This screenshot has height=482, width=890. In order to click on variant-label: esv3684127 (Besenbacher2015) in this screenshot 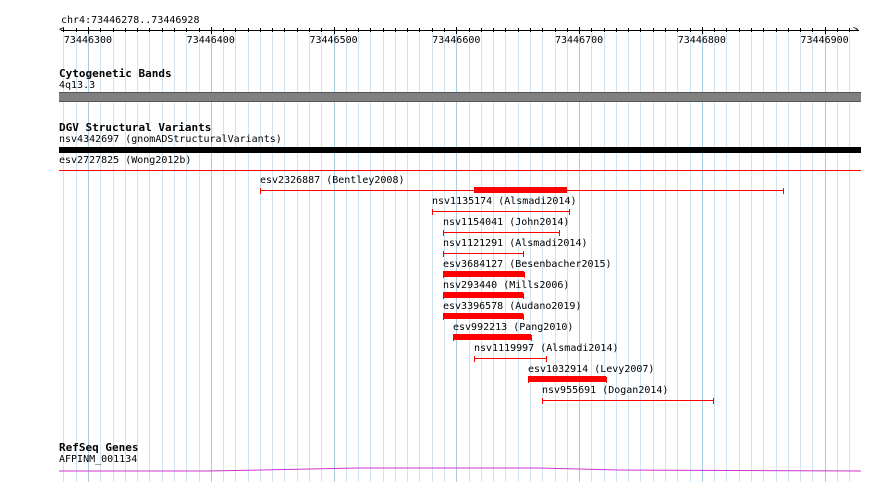, I will do `click(527, 264)`.